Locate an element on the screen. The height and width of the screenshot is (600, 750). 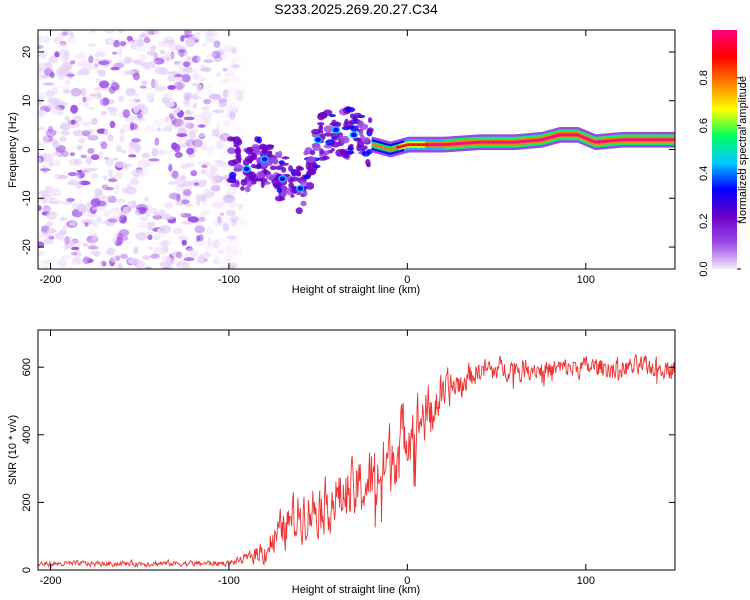
y-tick-label: 600 is located at coordinates (27, 367).